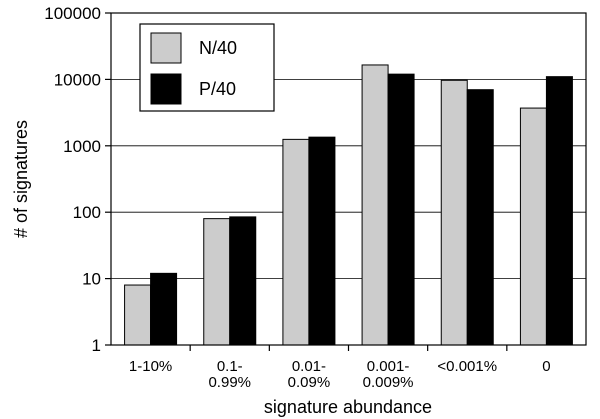 The height and width of the screenshot is (419, 600). I want to click on bar-P40-cat0, so click(164, 309).